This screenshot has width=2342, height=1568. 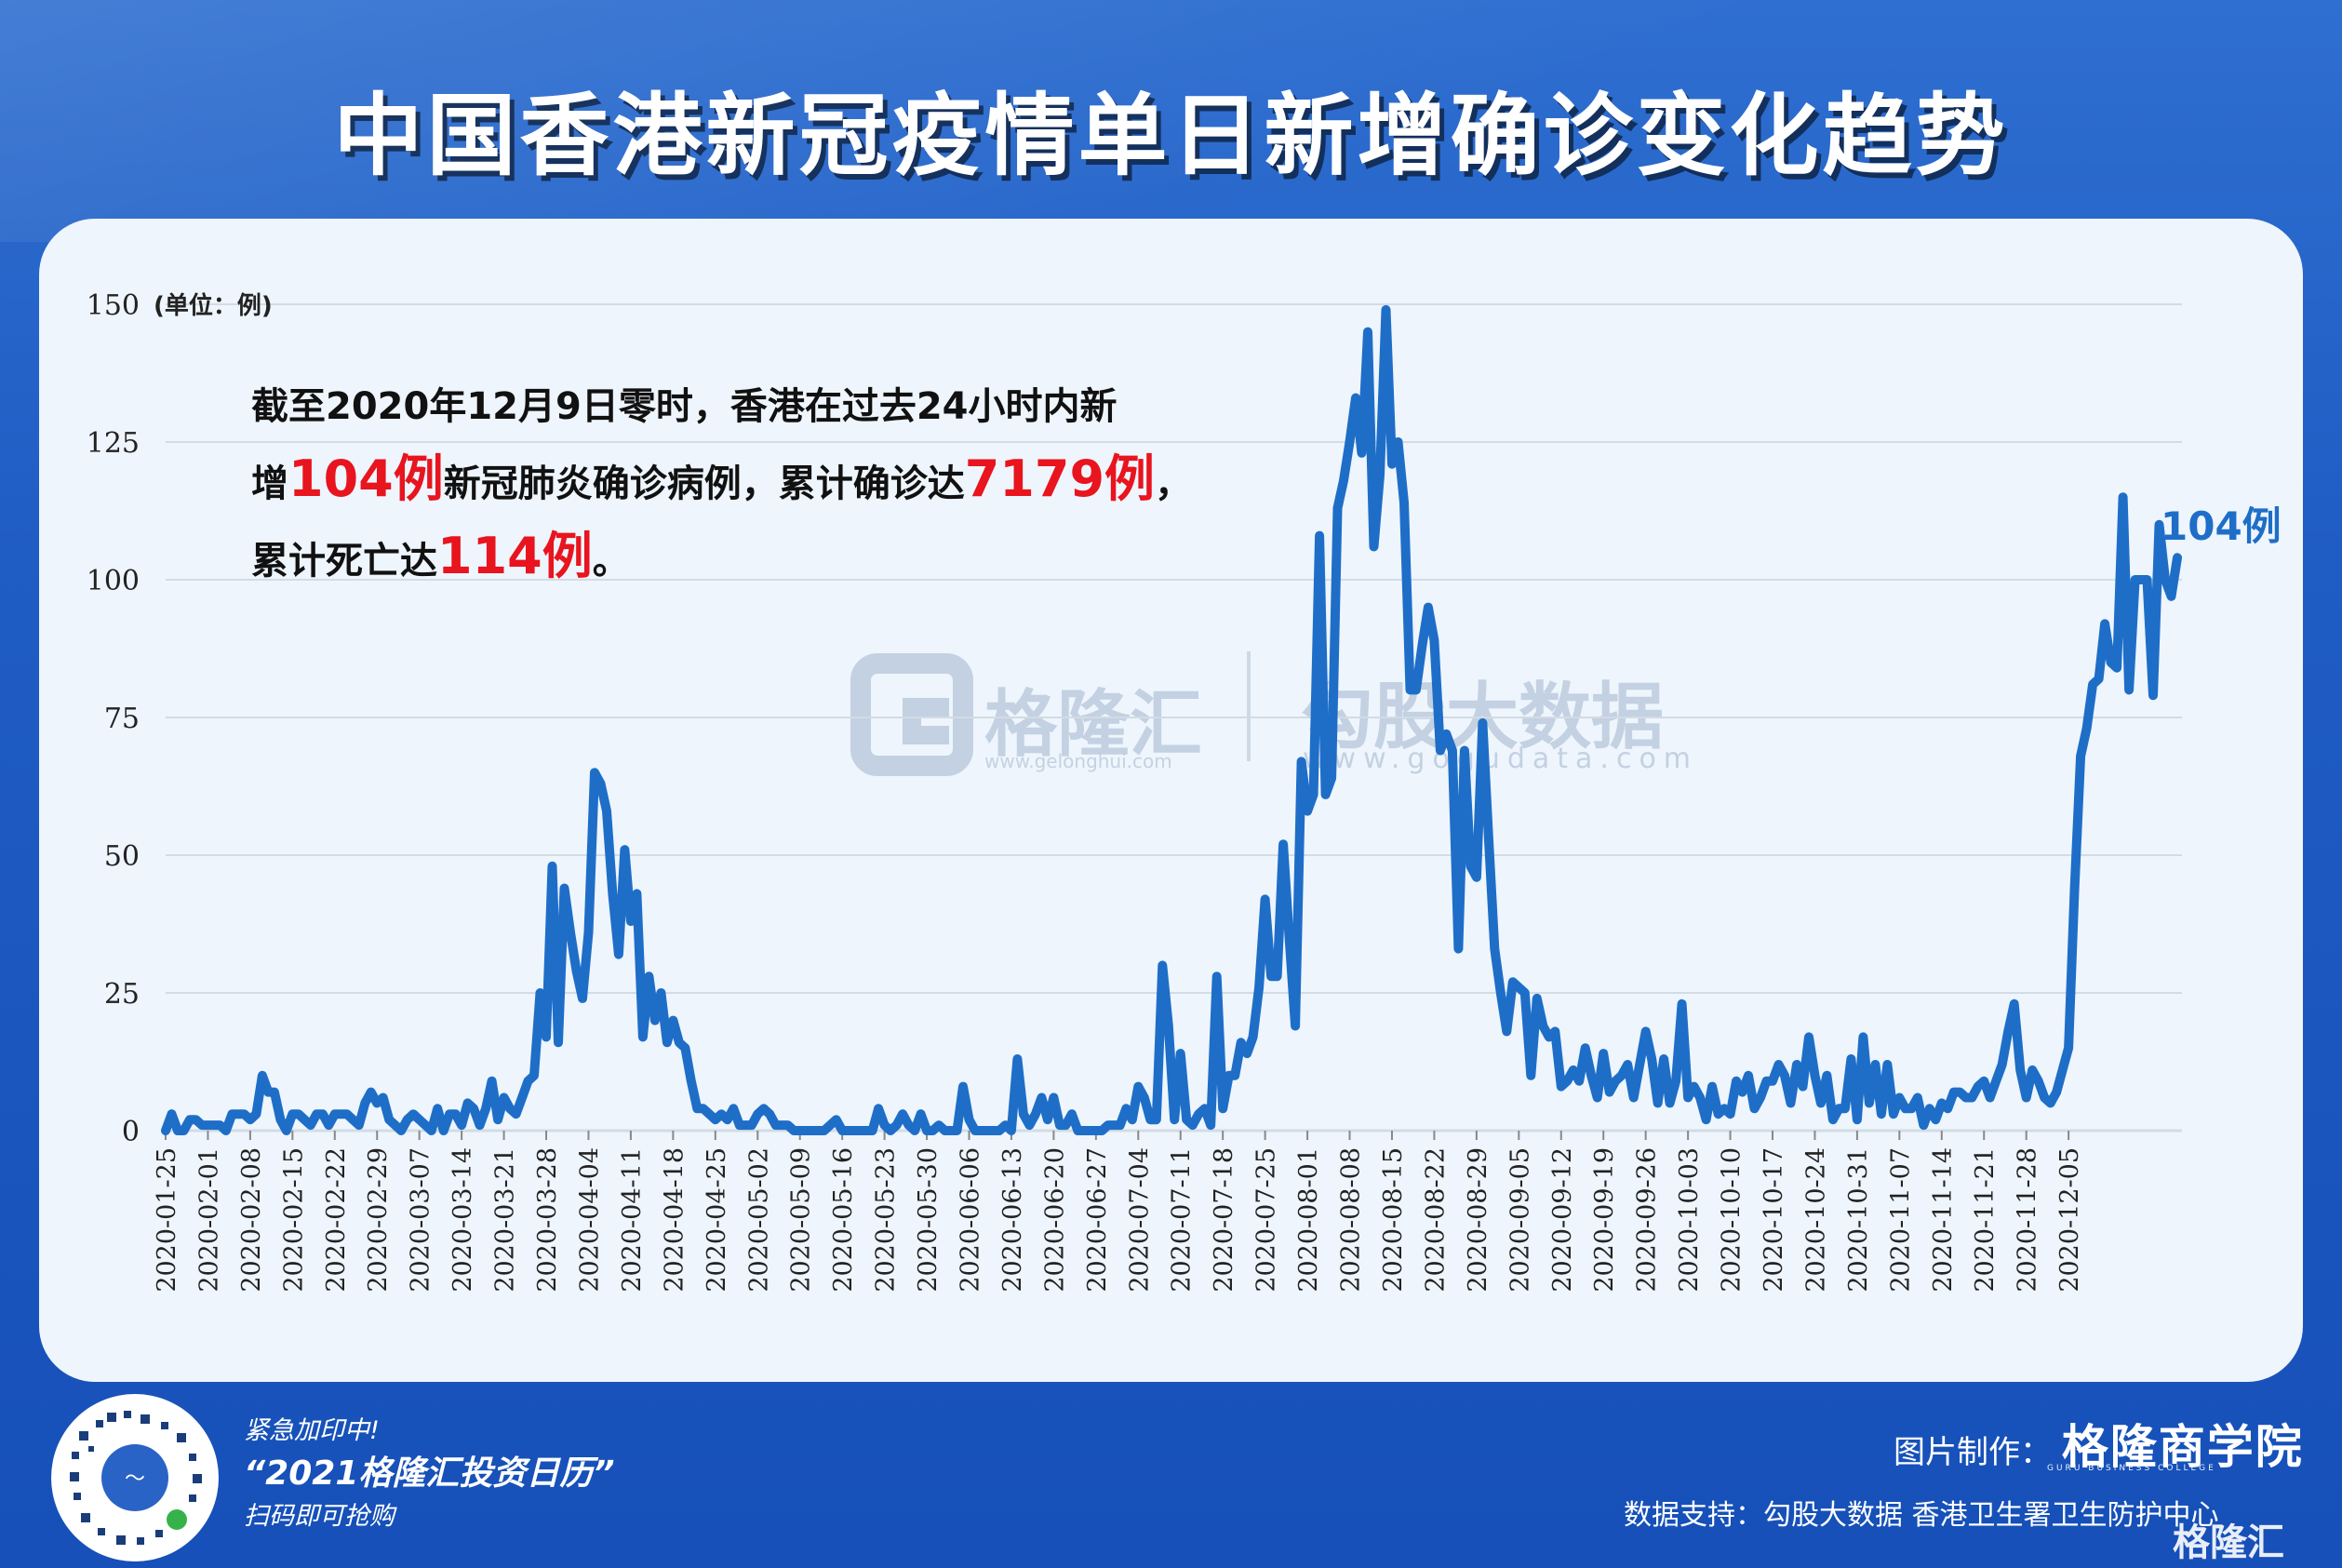 What do you see at coordinates (344, 561) in the screenshot?
I see `annotation-text: 累计死亡达` at bounding box center [344, 561].